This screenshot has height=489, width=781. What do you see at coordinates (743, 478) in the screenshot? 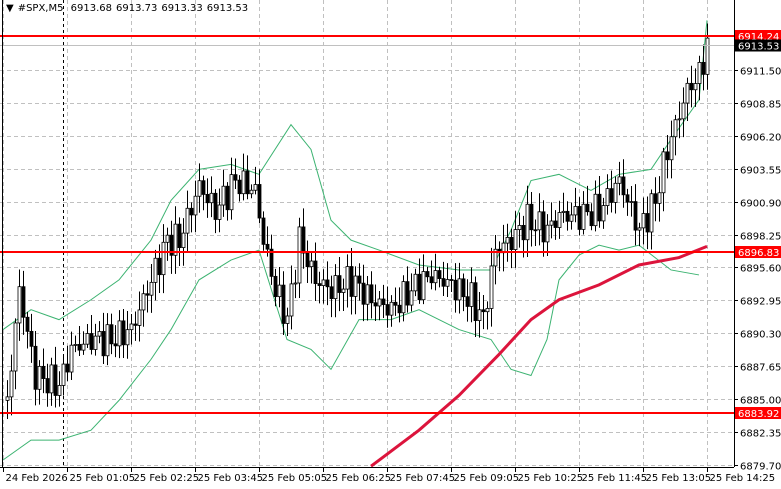
I see `time-tick-label: 25 Feb 14:25` at bounding box center [743, 478].